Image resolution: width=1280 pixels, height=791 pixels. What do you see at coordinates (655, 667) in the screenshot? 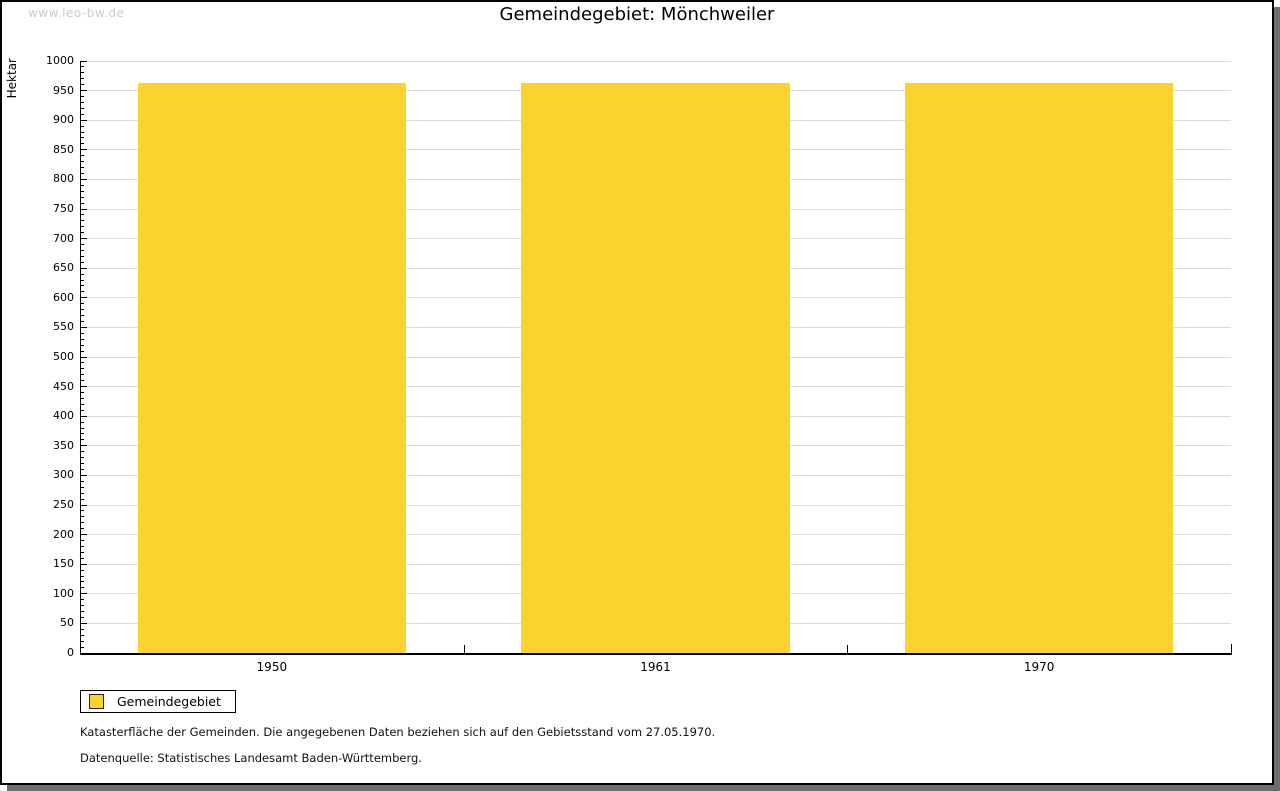
I see `x-tick-label: 1961` at bounding box center [655, 667].